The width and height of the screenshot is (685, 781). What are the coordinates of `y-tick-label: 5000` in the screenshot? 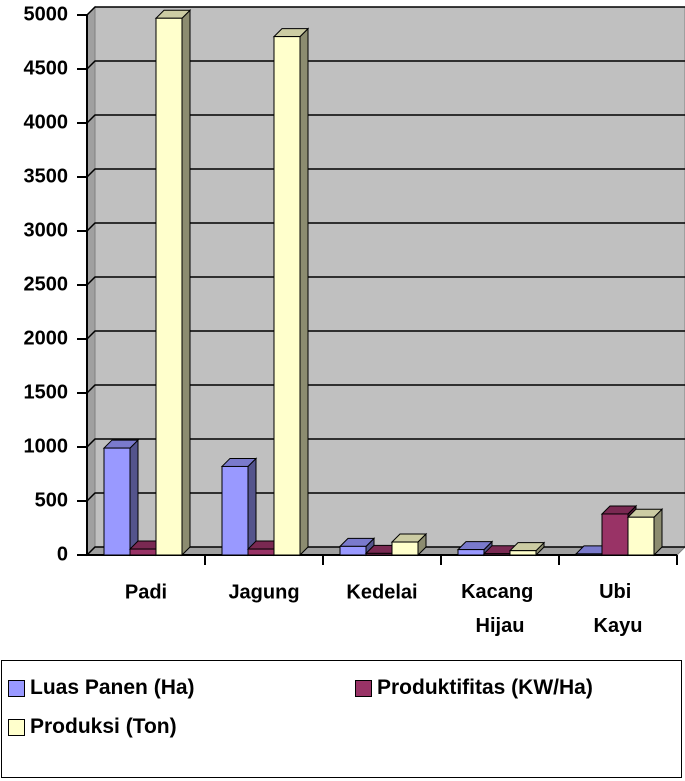 It's located at (46, 14).